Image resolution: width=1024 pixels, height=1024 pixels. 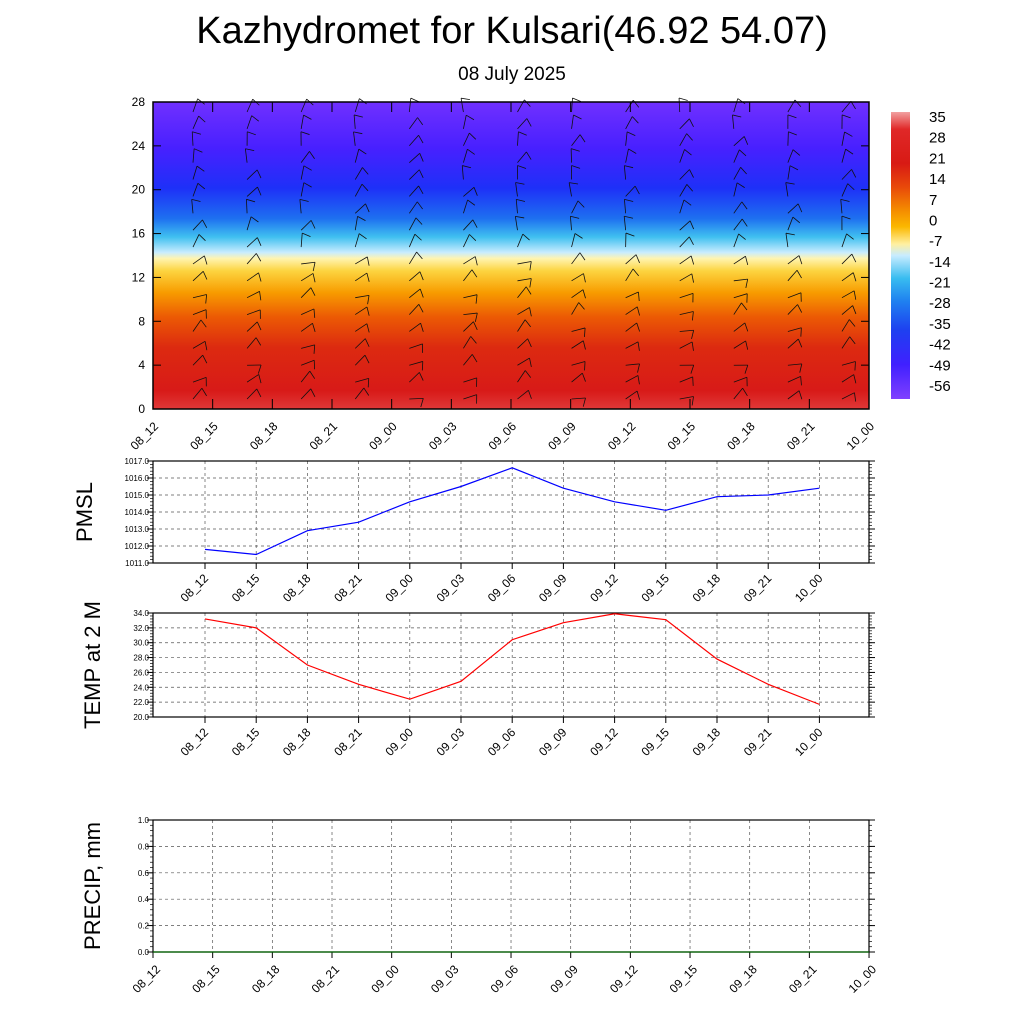 What do you see at coordinates (139, 102) in the screenshot?
I see `y-tick-label: 28` at bounding box center [139, 102].